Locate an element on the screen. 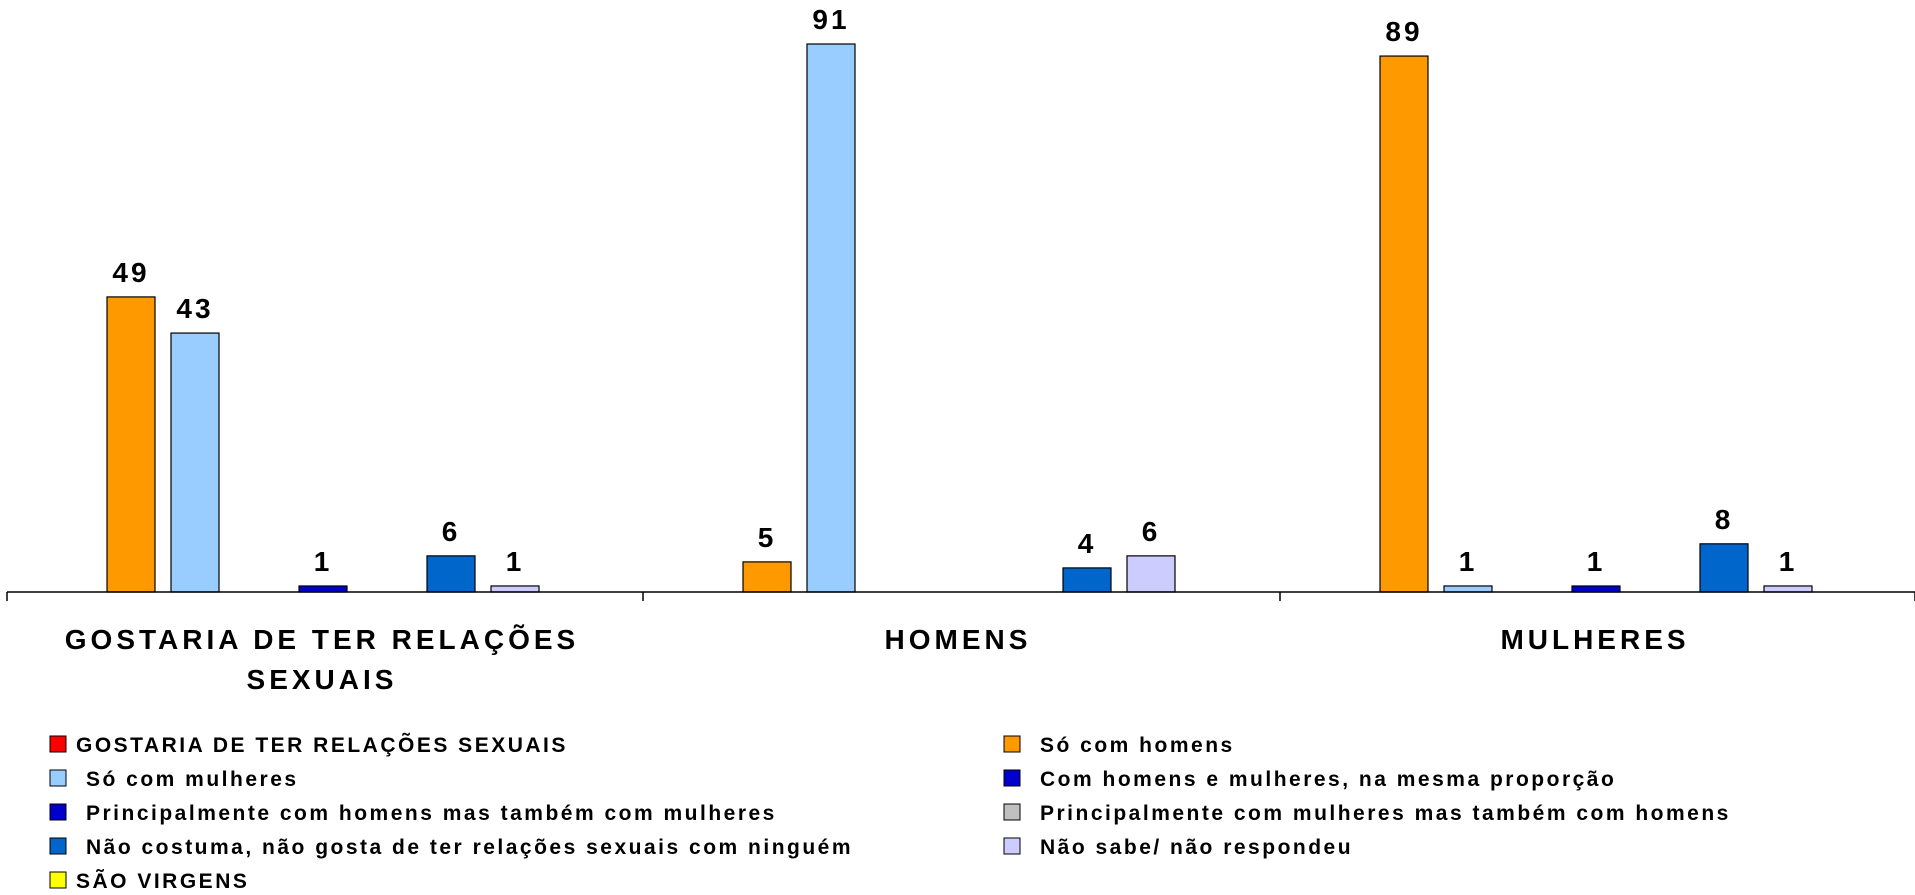  data-label: 91 is located at coordinates (830, 19).